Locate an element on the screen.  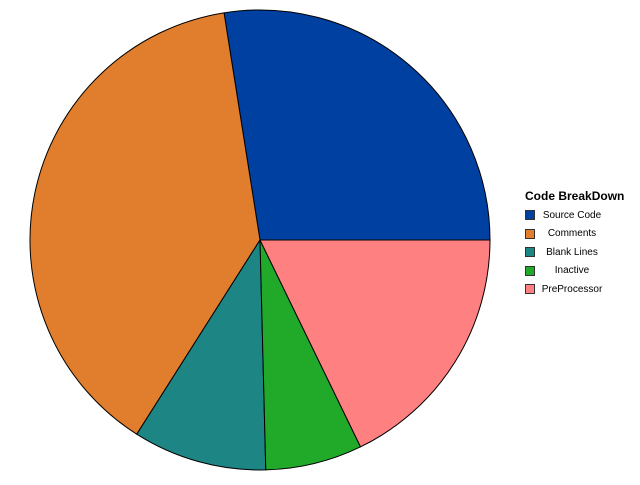
legend-label-preprocessor: PreProcessor is located at coordinates (572, 289).